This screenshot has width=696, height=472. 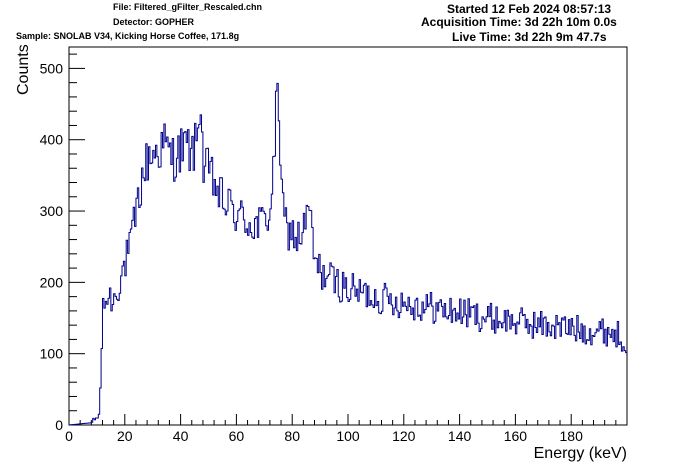 I want to click on x-axis: 0 20 40 60 80 100 120 140 160 180, so click(x=341, y=429).